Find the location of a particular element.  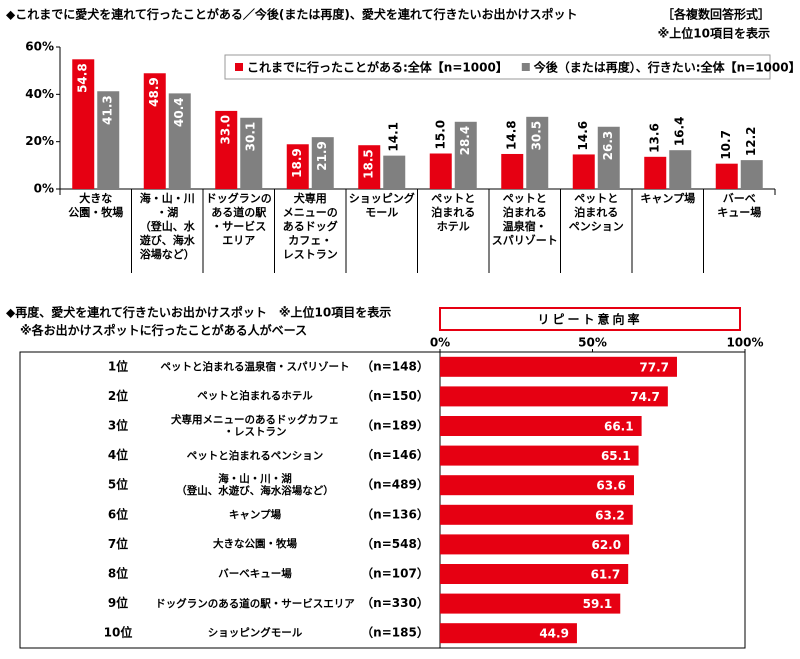

n-label: （n=489） is located at coordinates (395, 484).